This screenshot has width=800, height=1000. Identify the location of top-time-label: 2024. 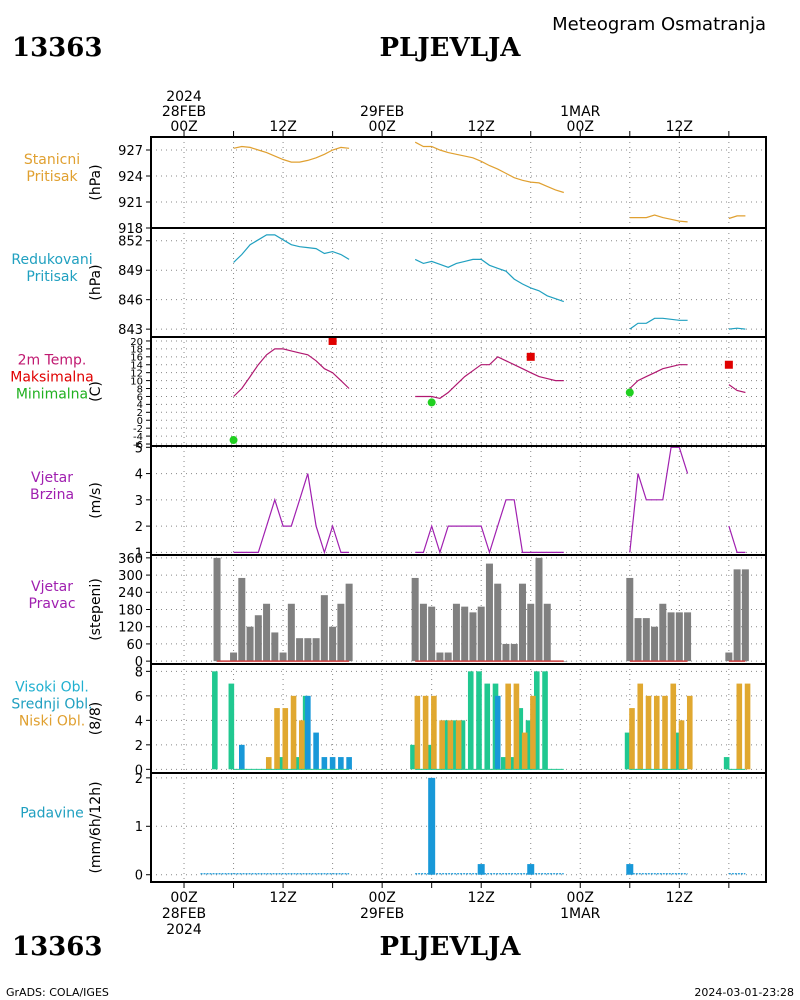
(184, 97).